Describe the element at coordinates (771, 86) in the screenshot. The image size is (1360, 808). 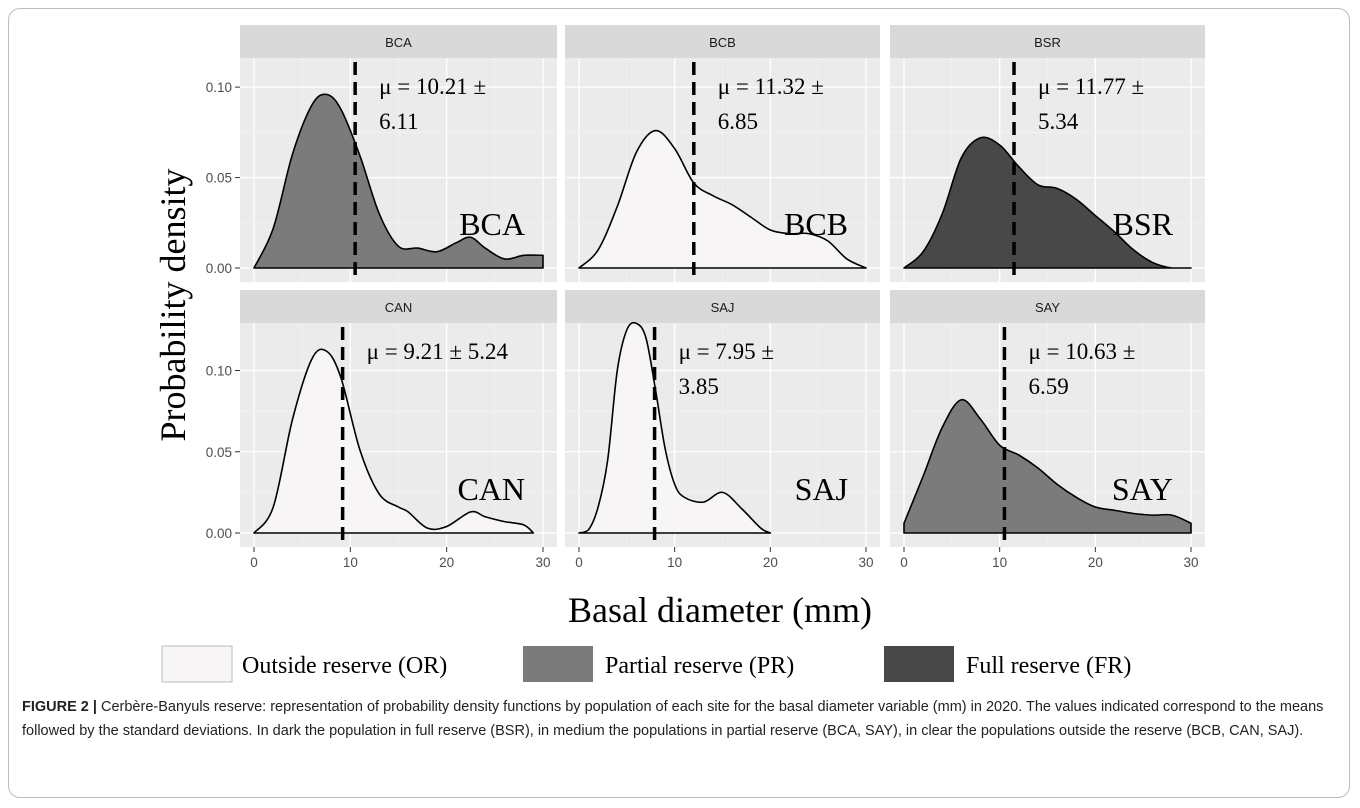
I see `mean-label-bcb: μ = 11.32 ±` at that location.